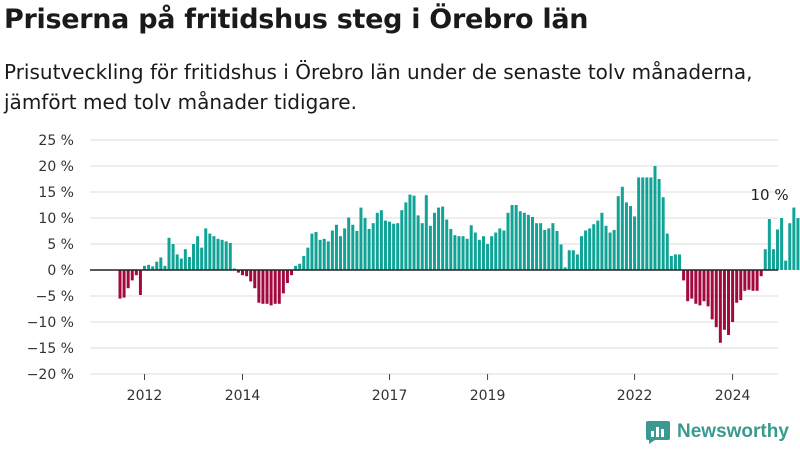 The width and height of the screenshot is (800, 450). What do you see at coordinates (635, 396) in the screenshot?
I see `x-tick-label: 2022` at bounding box center [635, 396].